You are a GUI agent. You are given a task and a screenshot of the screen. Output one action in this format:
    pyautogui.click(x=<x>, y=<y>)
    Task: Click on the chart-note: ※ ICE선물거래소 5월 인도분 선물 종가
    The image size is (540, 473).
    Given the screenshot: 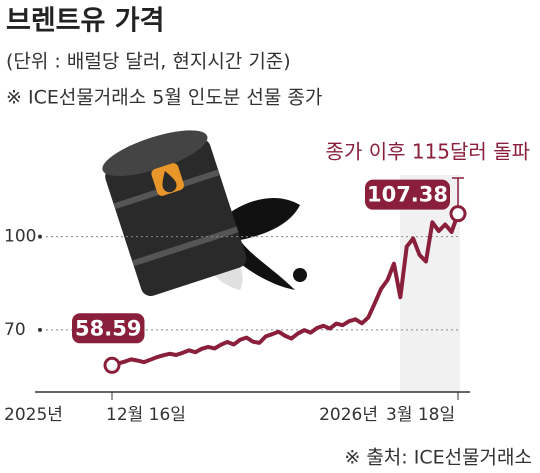 What is the action you would take?
    pyautogui.click(x=164, y=98)
    